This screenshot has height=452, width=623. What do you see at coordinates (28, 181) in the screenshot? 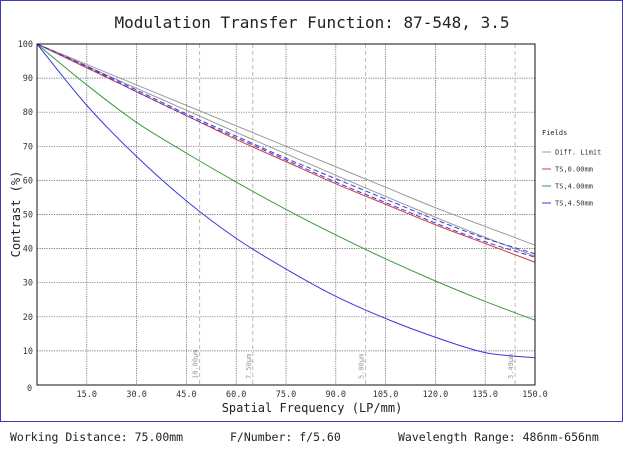
I see `y-tick-label: 60` at bounding box center [28, 181].